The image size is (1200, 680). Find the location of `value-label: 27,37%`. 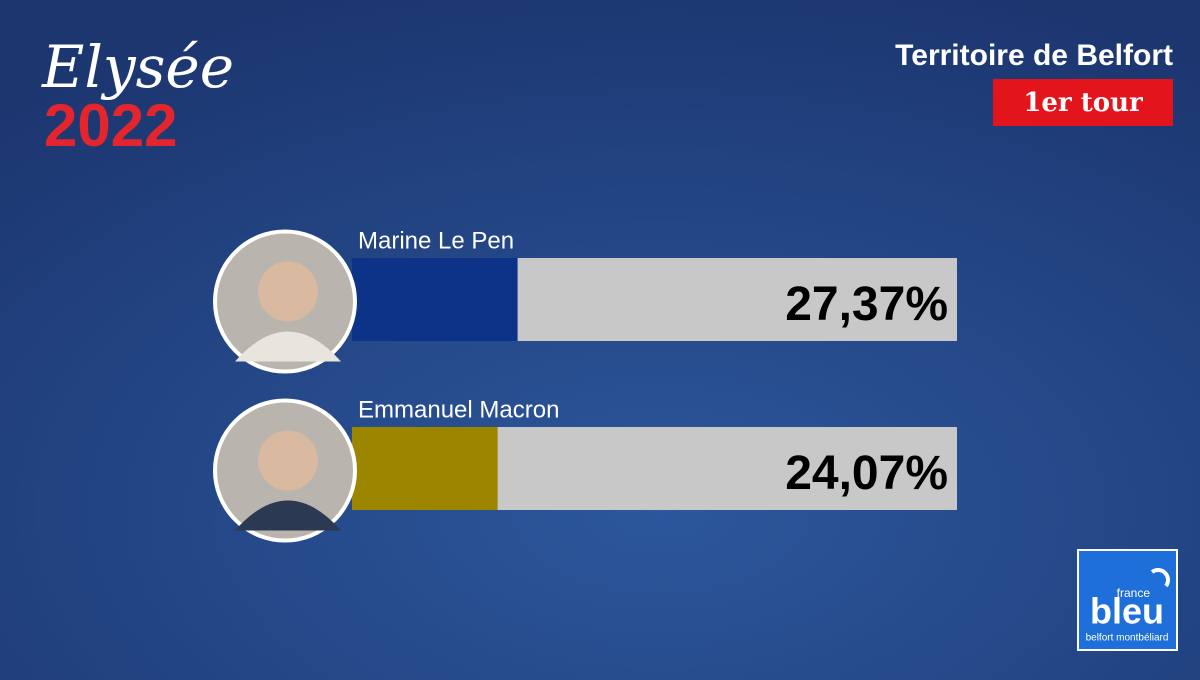

value-label: 27,37% is located at coordinates (866, 304).